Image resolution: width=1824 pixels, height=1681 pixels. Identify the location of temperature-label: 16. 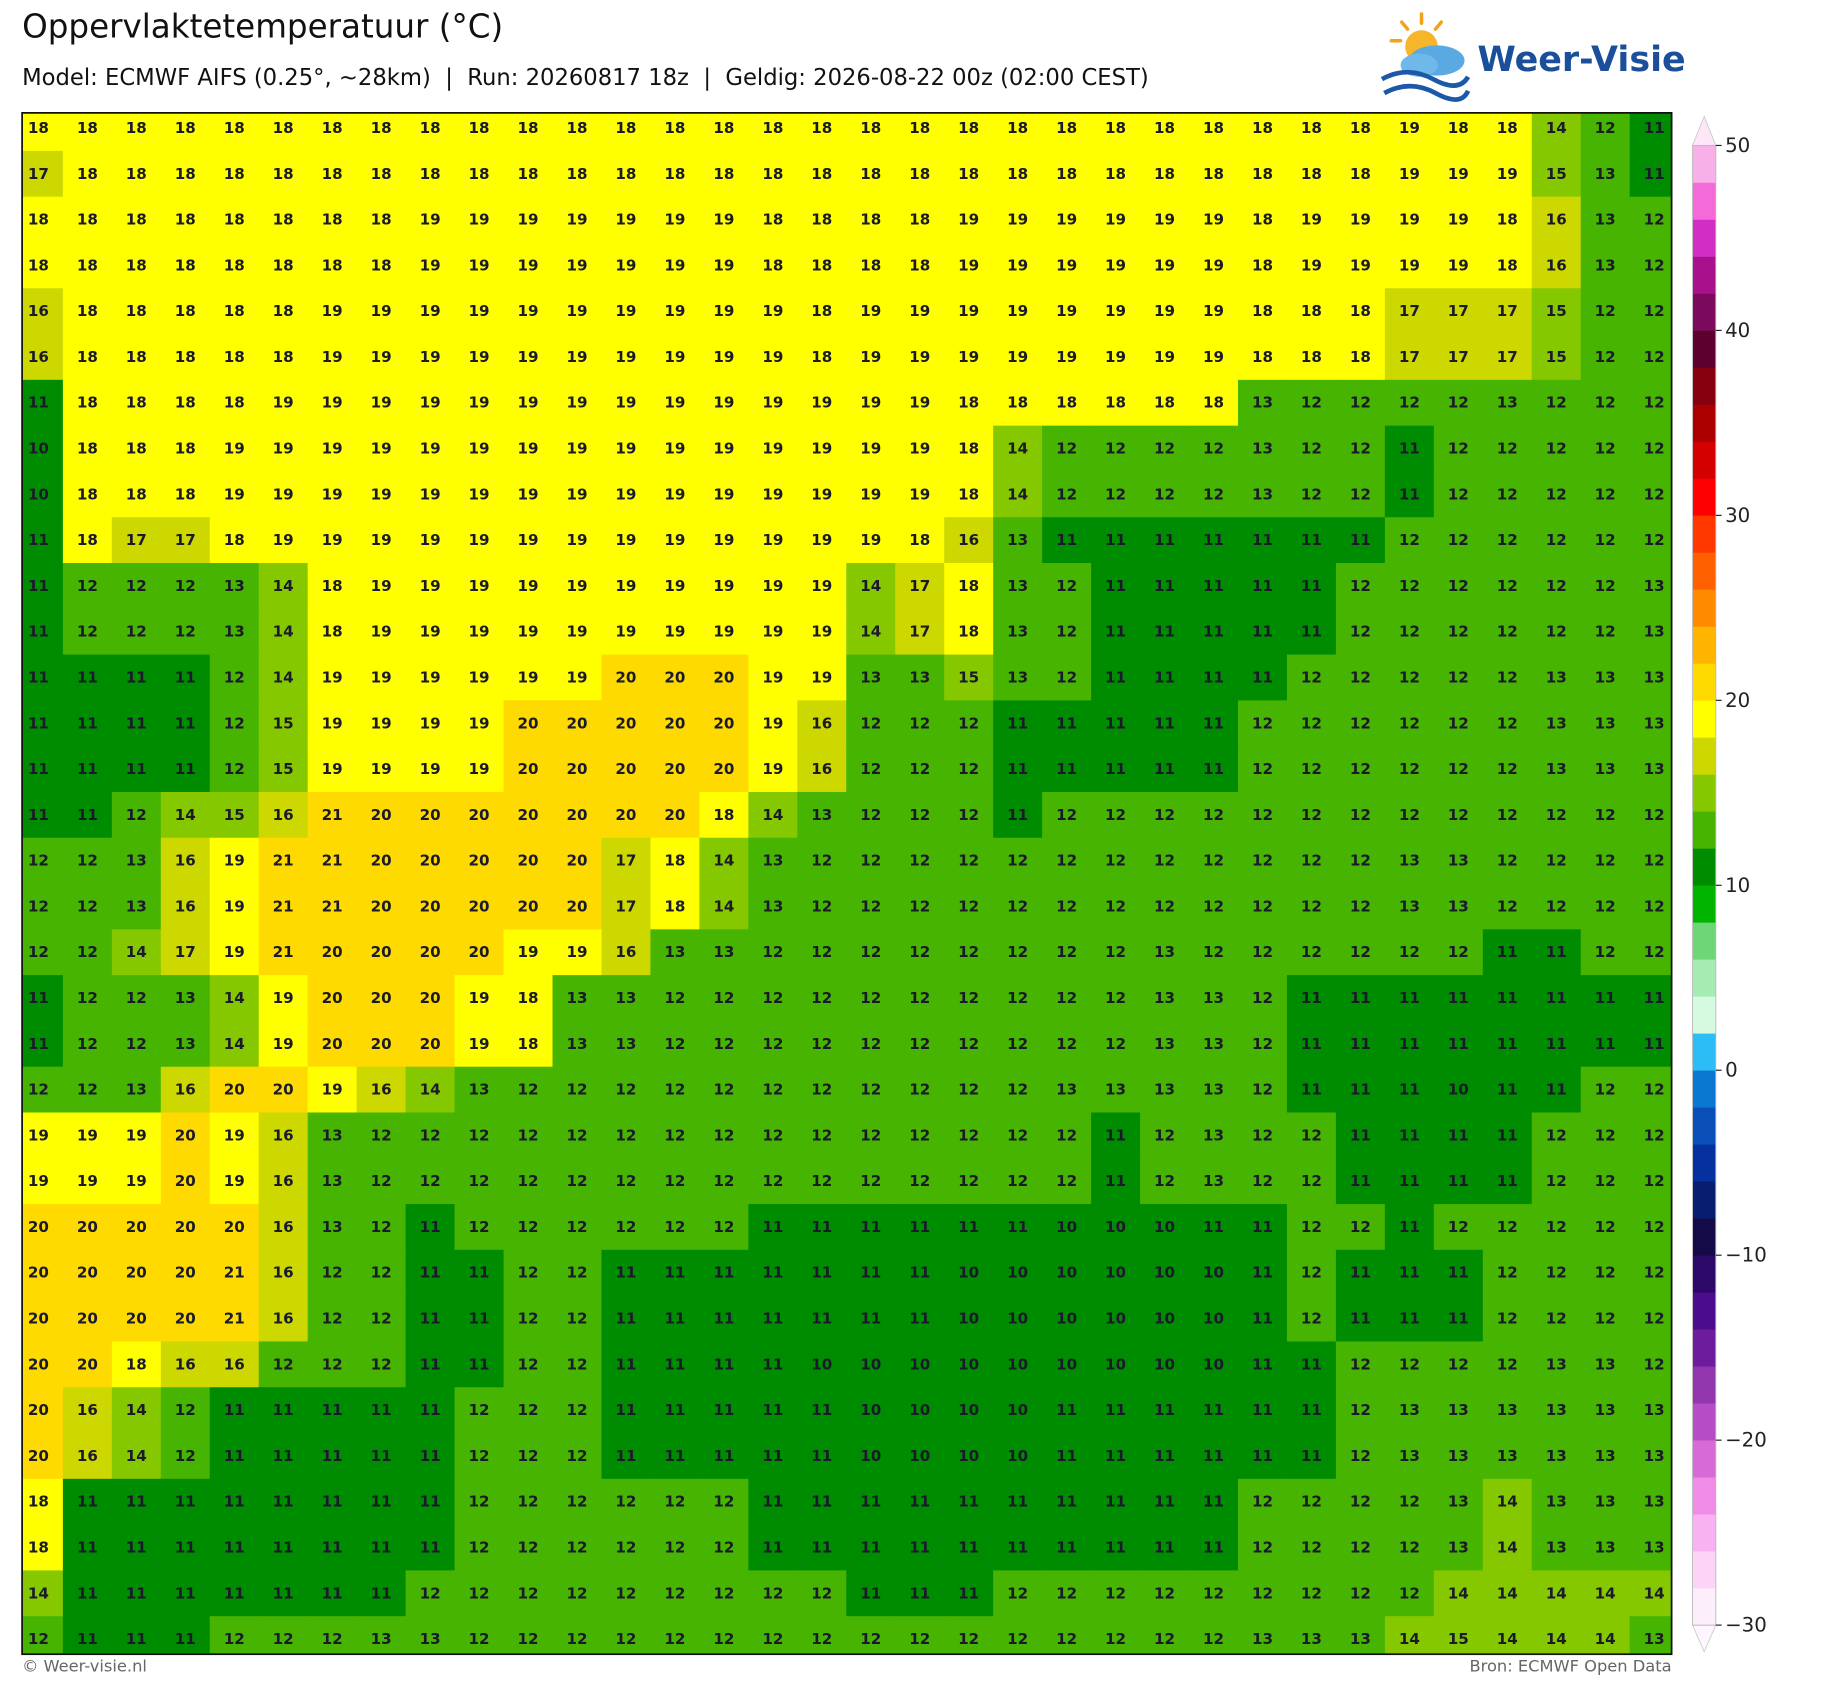
(821, 723).